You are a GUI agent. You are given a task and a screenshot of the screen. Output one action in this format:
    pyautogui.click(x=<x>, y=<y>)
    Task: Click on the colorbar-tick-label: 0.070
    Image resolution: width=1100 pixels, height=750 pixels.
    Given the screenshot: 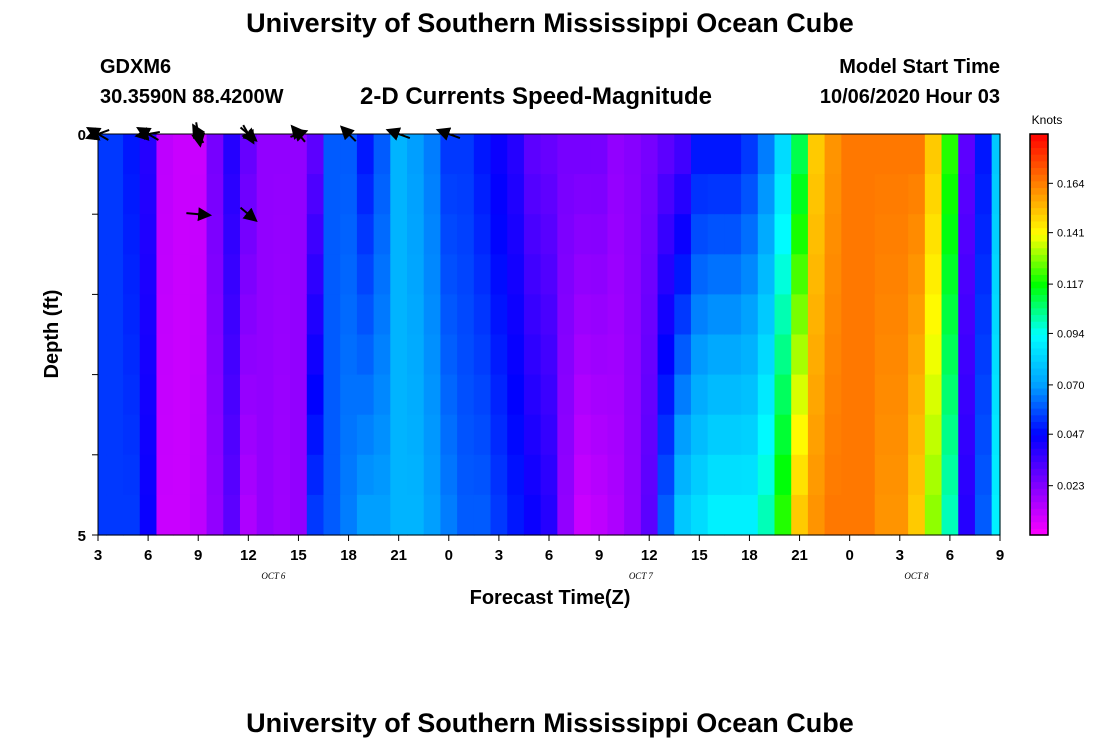 What is the action you would take?
    pyautogui.click(x=1071, y=386)
    